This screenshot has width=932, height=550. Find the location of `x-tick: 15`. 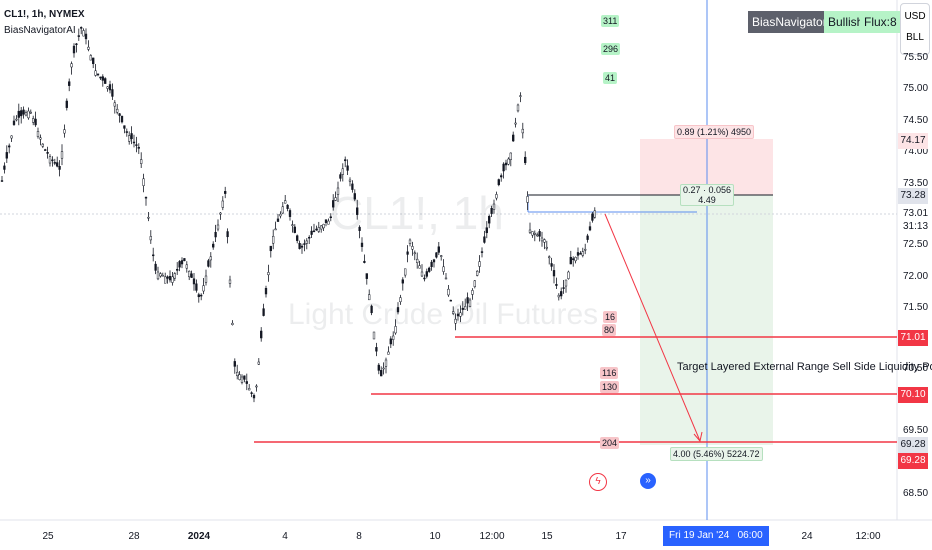

x-tick: 15 is located at coordinates (547, 536).